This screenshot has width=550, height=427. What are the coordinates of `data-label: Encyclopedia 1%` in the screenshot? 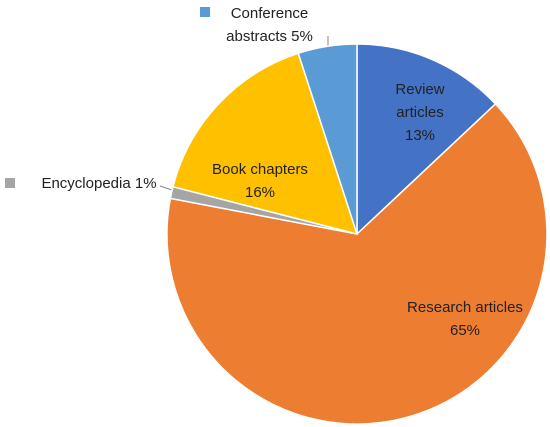 It's located at (99, 183).